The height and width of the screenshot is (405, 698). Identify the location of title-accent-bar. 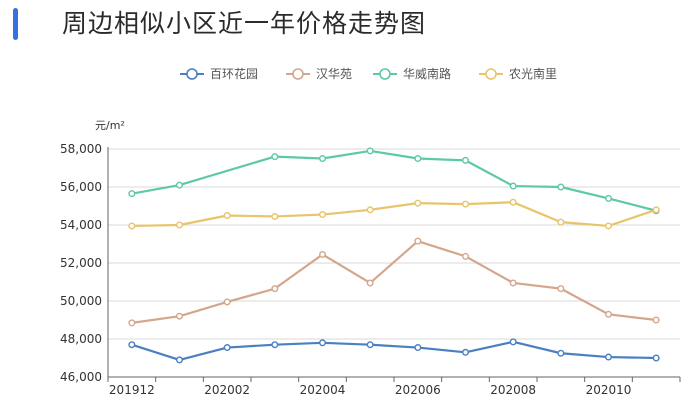
(15, 24).